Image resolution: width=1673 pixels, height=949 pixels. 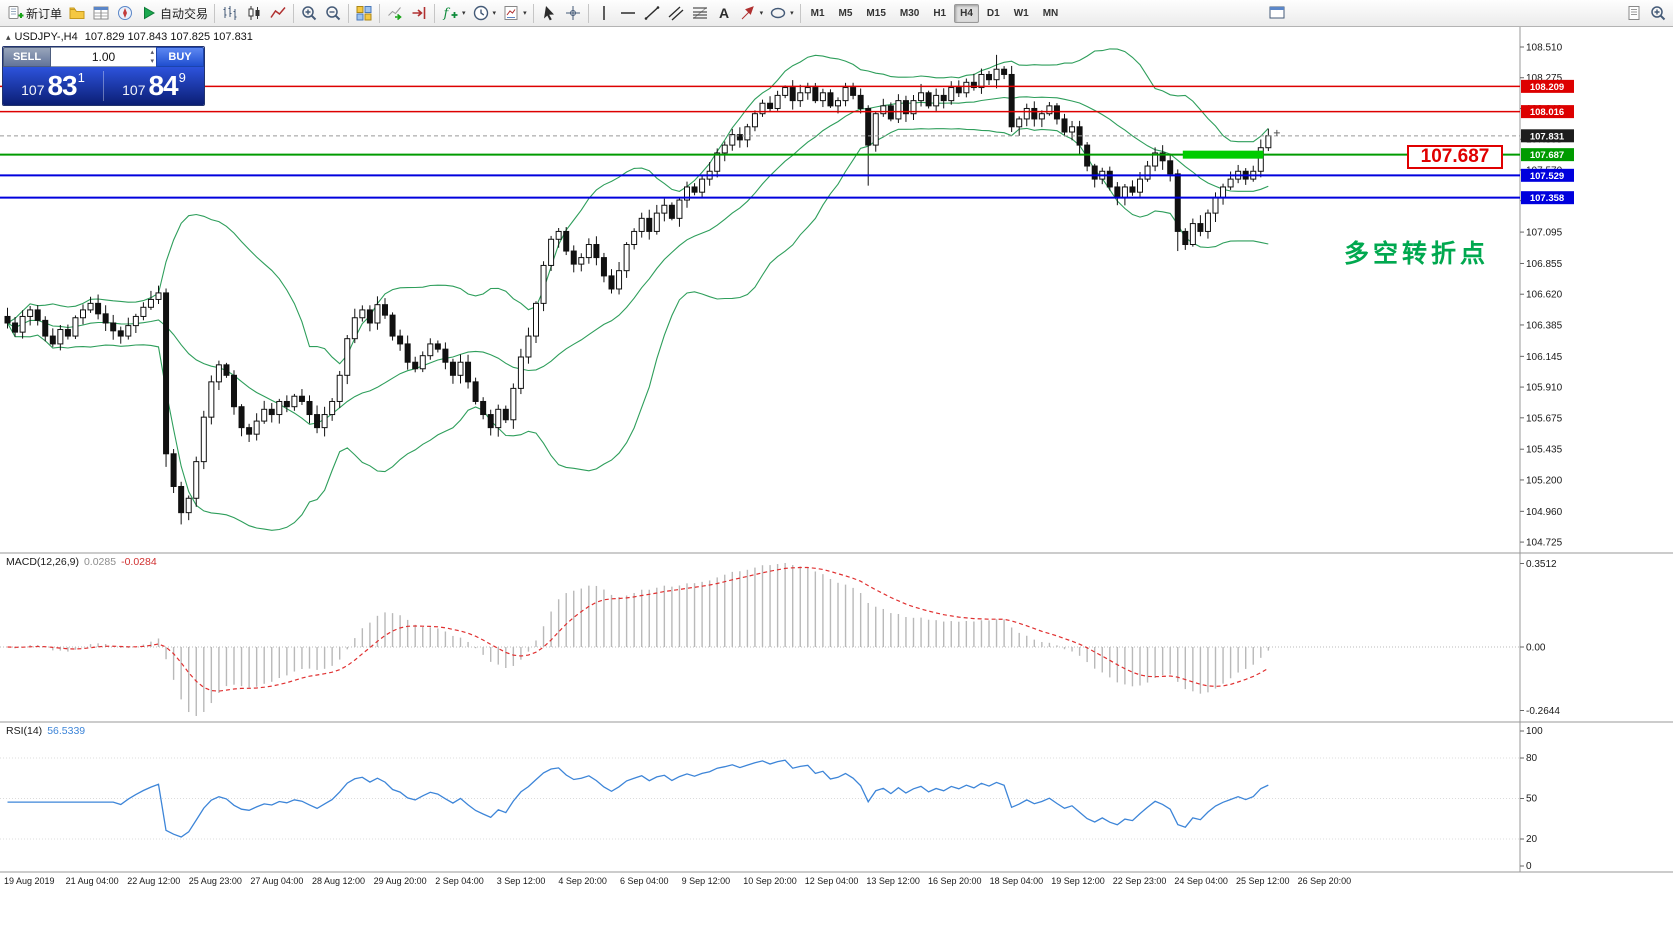 I want to click on auto-scroll-button, so click(x=395, y=13).